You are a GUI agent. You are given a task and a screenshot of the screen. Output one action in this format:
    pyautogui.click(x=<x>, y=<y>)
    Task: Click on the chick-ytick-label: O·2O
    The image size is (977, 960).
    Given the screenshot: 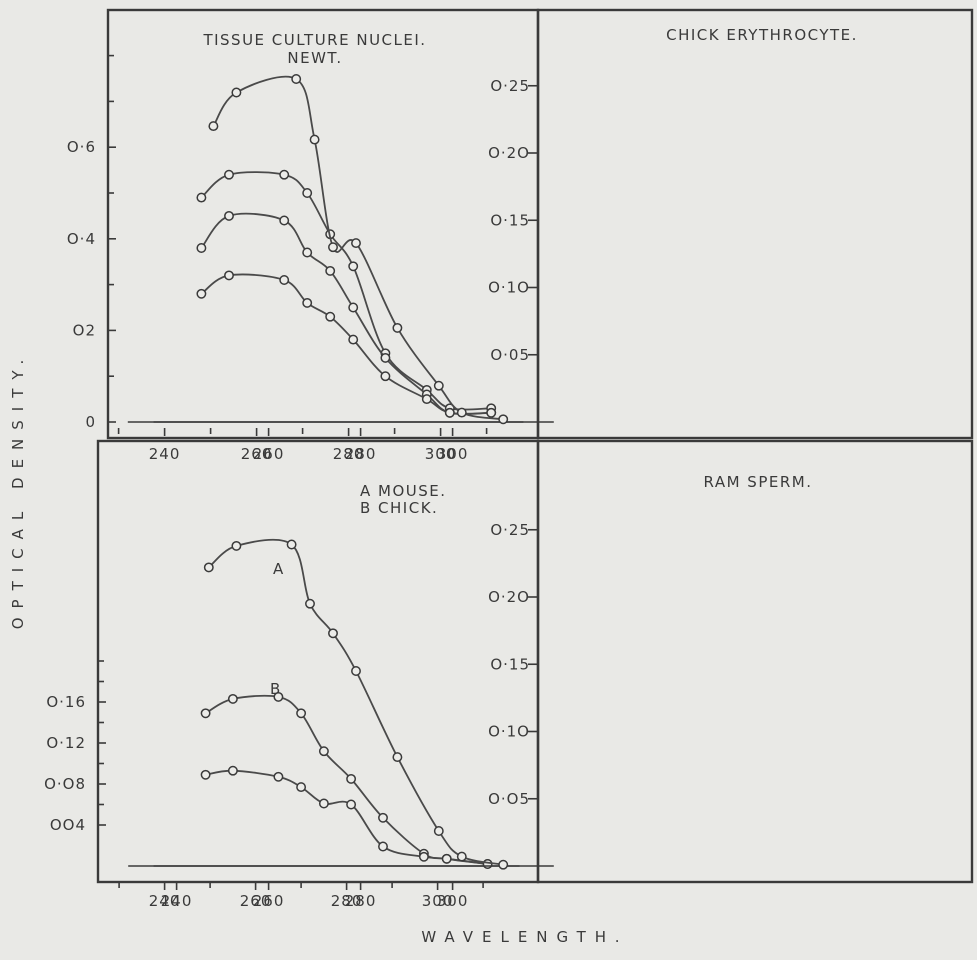 What is the action you would take?
    pyautogui.click(x=509, y=153)
    